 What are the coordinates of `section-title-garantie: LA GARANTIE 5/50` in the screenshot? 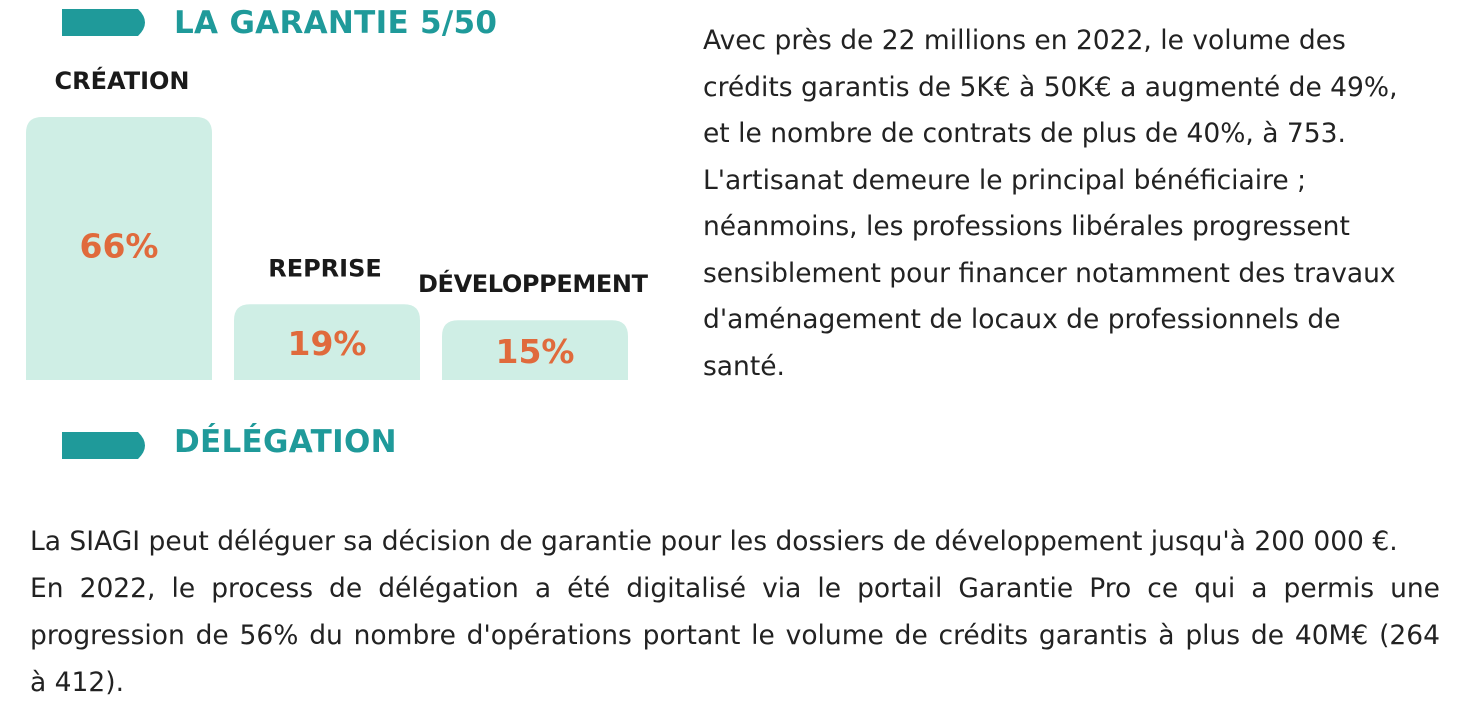 It's located at (336, 23).